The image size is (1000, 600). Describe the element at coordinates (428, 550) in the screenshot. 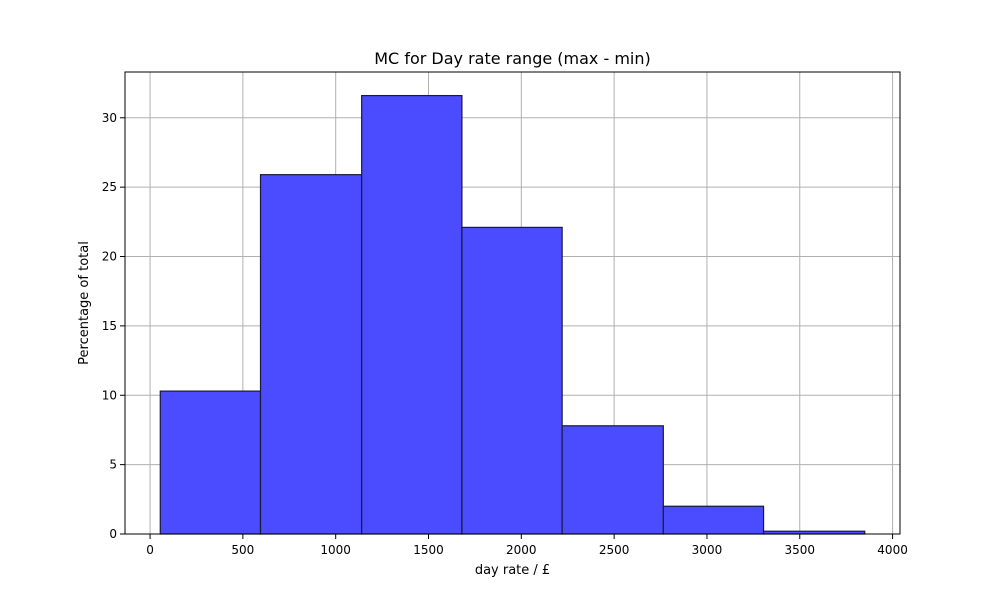

I see `x-tick-label: 1500` at that location.